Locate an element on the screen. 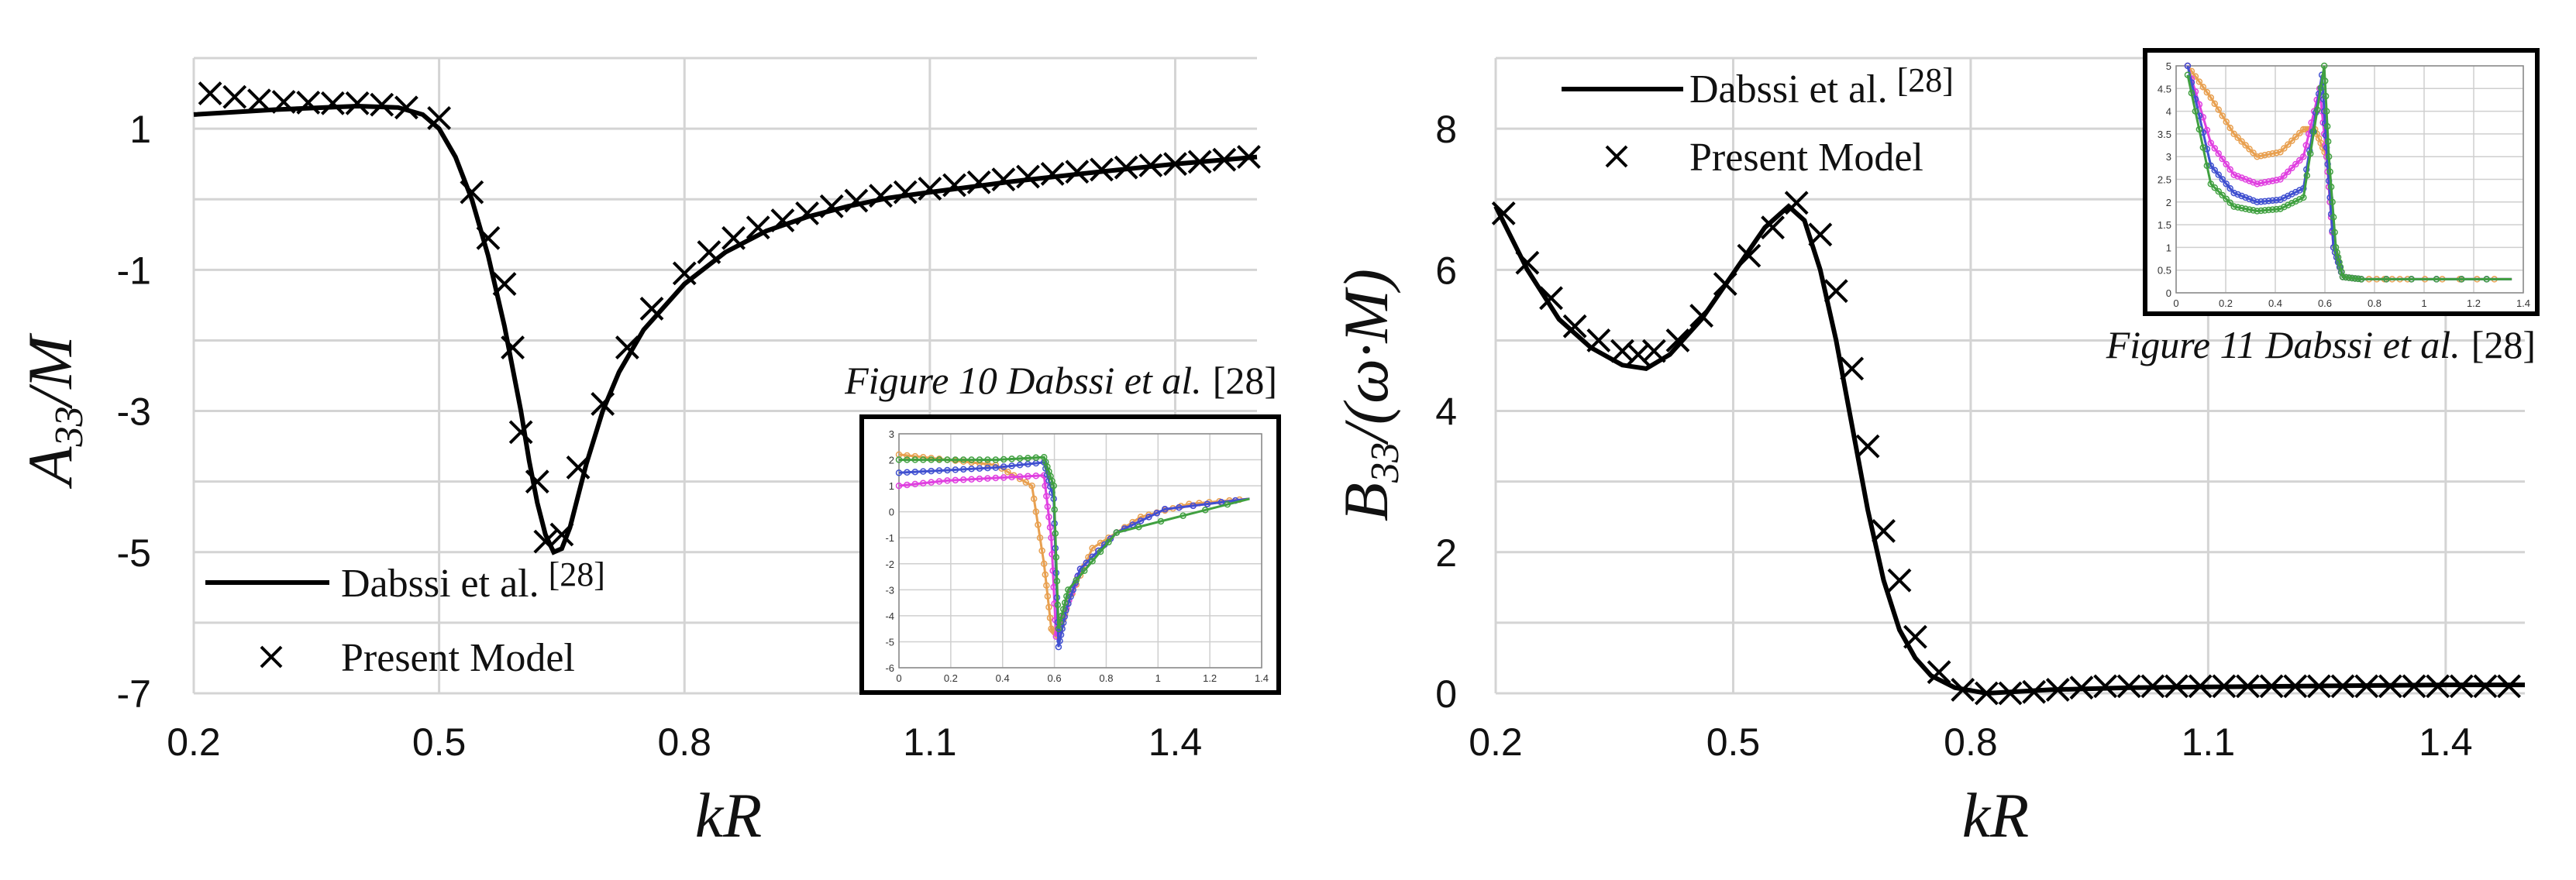 Image resolution: width=2576 pixels, height=880 pixels. inset-y-tick-label: 0 is located at coordinates (2168, 293).